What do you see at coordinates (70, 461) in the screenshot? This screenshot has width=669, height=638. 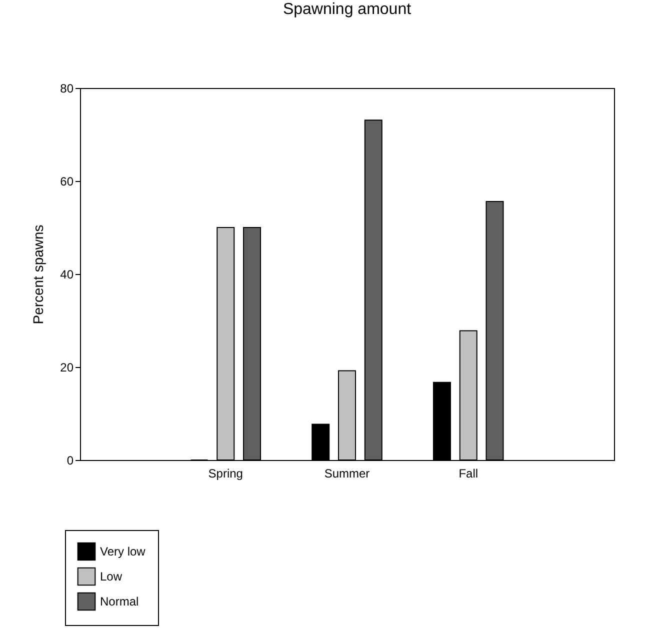 I see `y-tick-label: 0` at bounding box center [70, 461].